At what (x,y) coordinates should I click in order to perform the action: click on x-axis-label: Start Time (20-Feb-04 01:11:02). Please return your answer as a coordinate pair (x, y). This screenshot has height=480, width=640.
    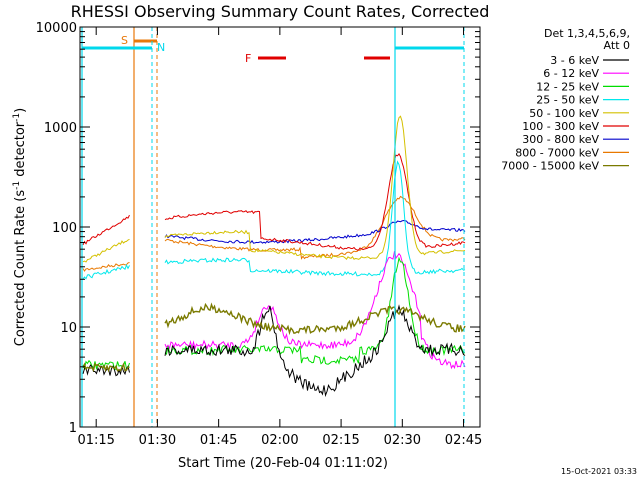
    Looking at the image, I should click on (283, 463).